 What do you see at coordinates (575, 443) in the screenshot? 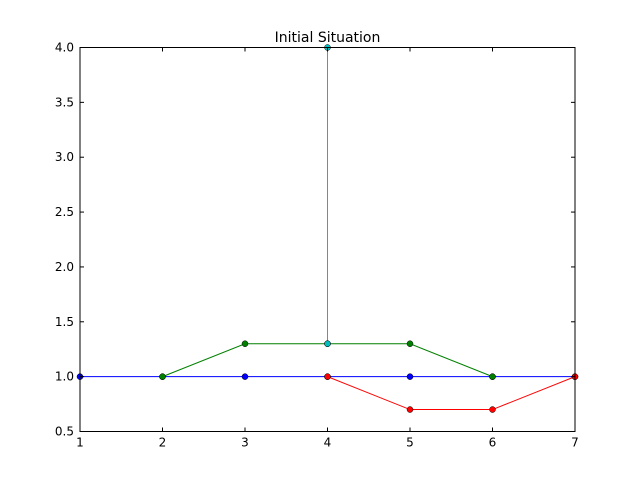
I see `x-tick-label: 7` at bounding box center [575, 443].